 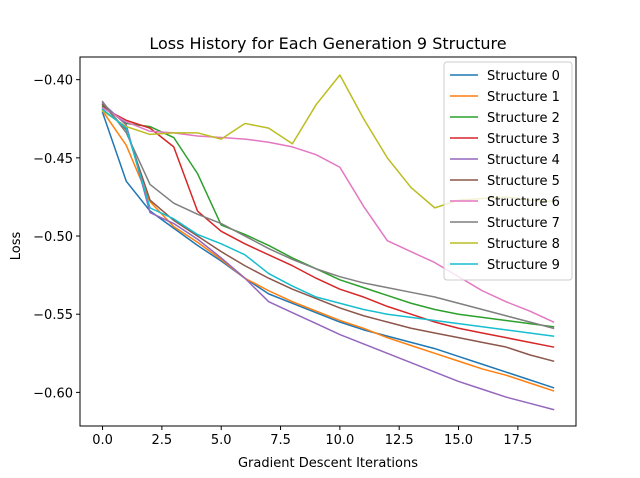 What do you see at coordinates (53, 159) in the screenshot?
I see `y-tick-label: −0.45` at bounding box center [53, 159].